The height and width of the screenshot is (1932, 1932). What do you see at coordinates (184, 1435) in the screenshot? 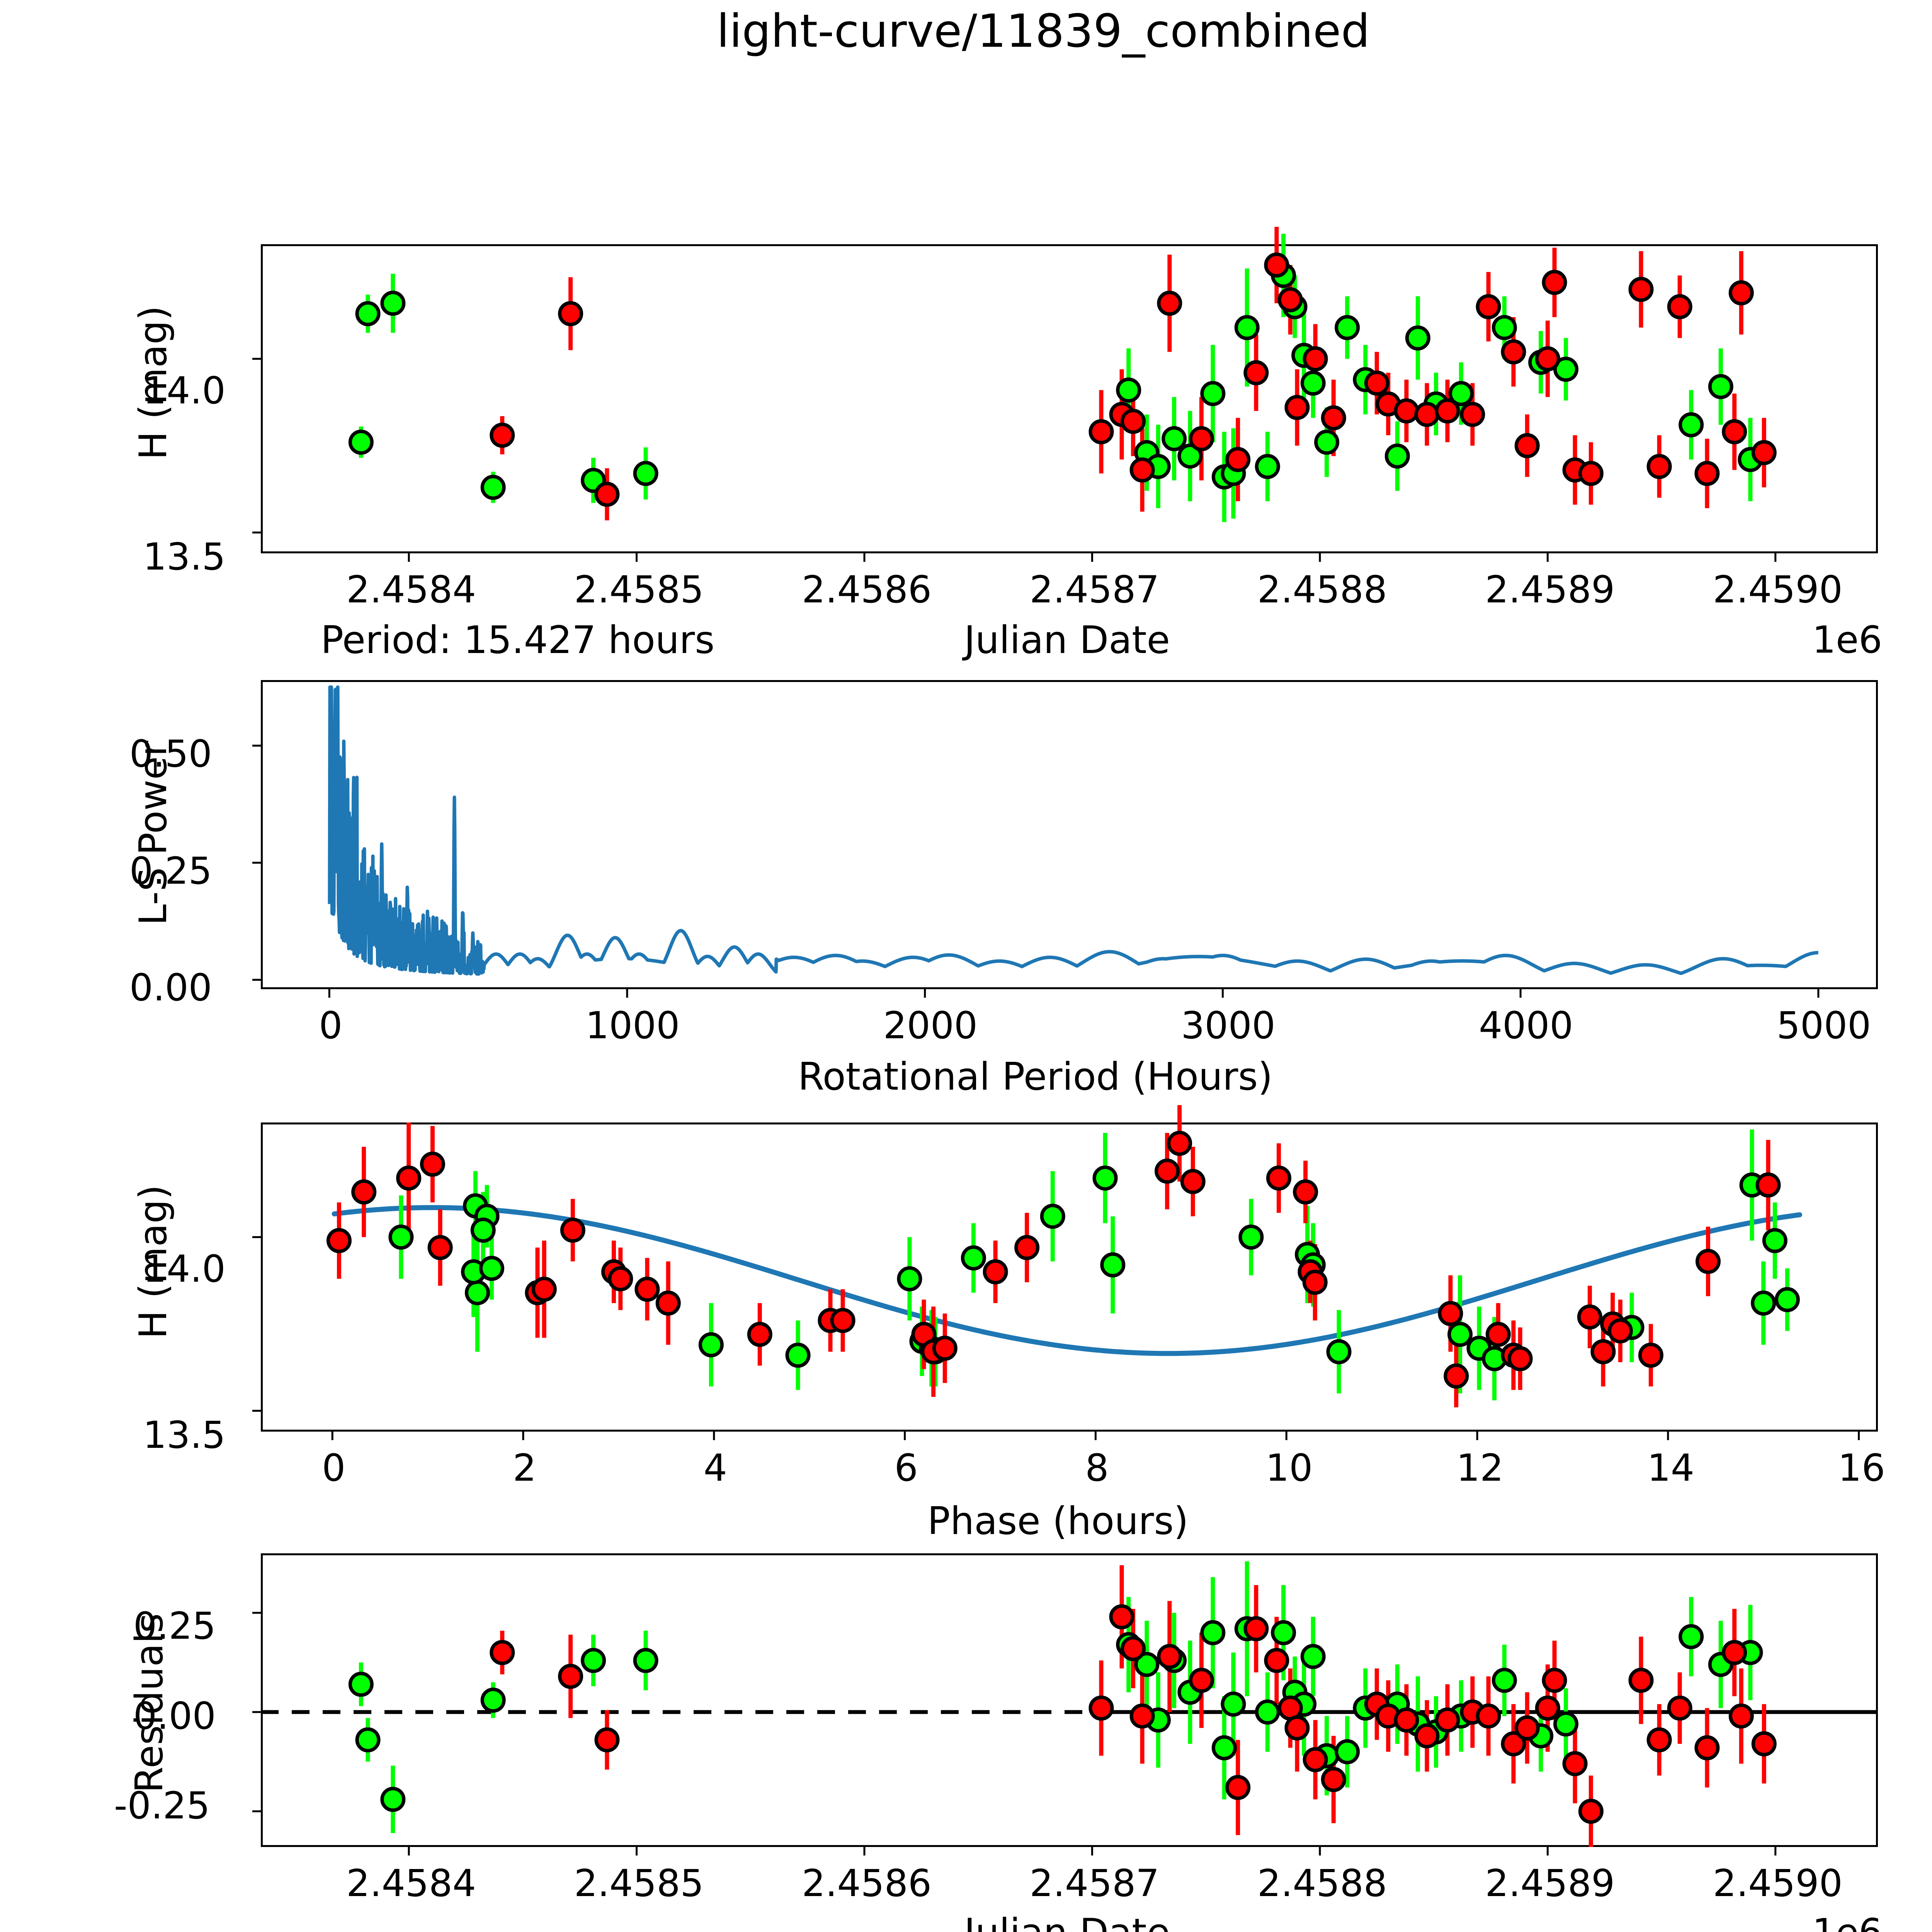
I see `panel3-ytick-1: 13.5` at bounding box center [184, 1435].